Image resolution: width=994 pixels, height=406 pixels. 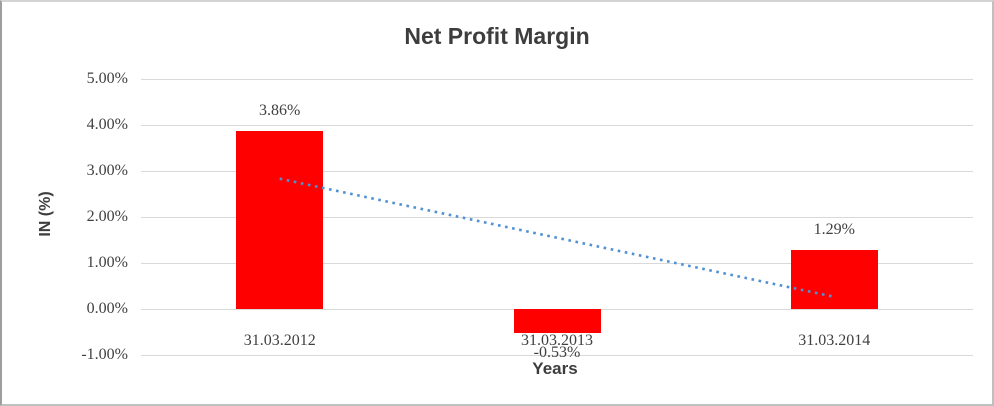 What do you see at coordinates (555, 368) in the screenshot?
I see `x-axis-title: Years` at bounding box center [555, 368].